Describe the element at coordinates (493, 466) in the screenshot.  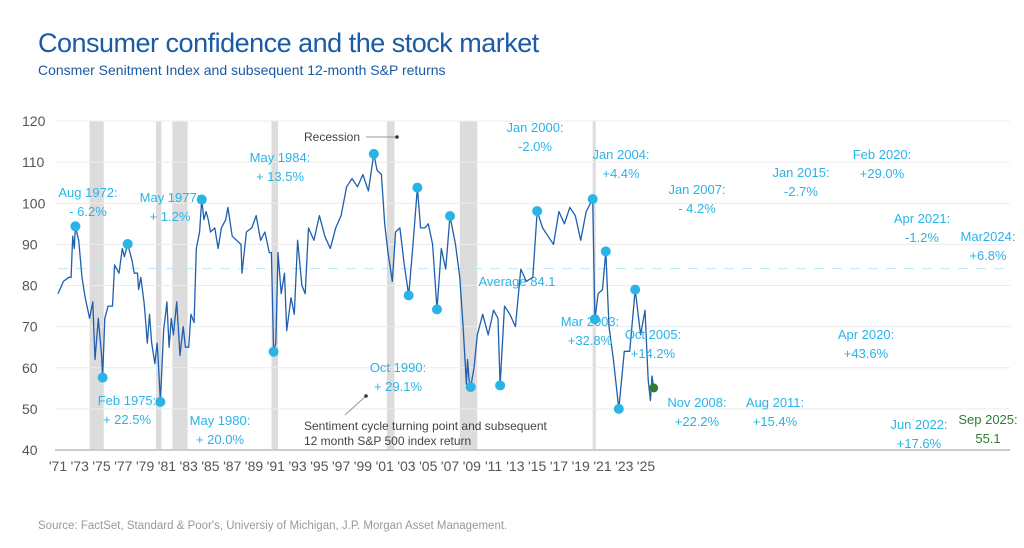
I see `x-tick-label: '11` at that location.